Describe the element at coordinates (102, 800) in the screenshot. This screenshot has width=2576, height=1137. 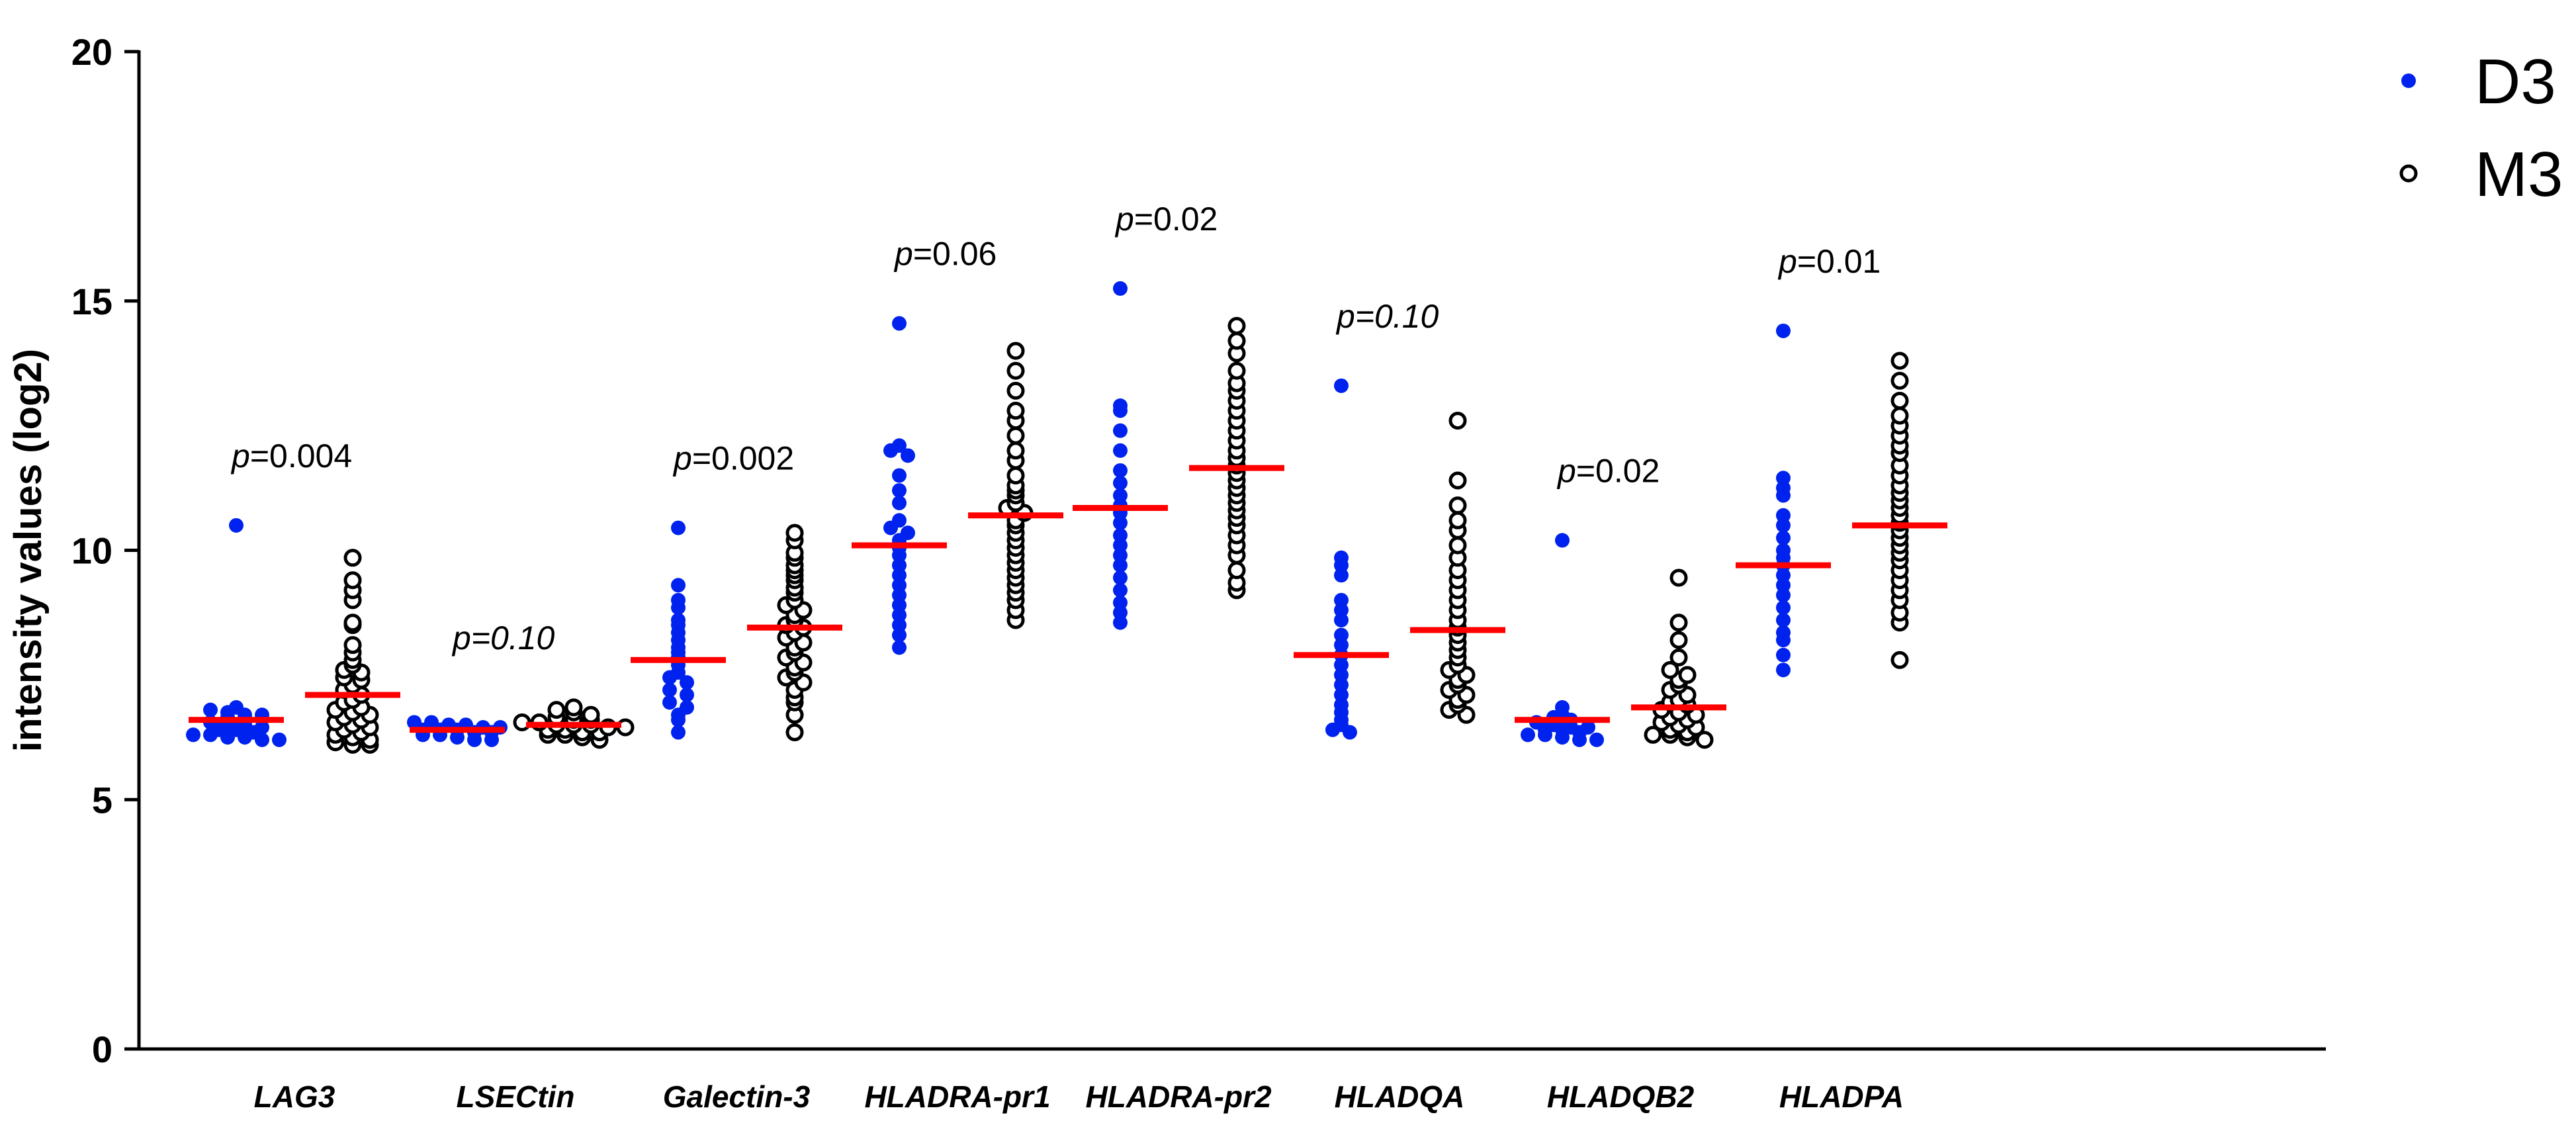
I see `y-tick-label: 5` at that location.